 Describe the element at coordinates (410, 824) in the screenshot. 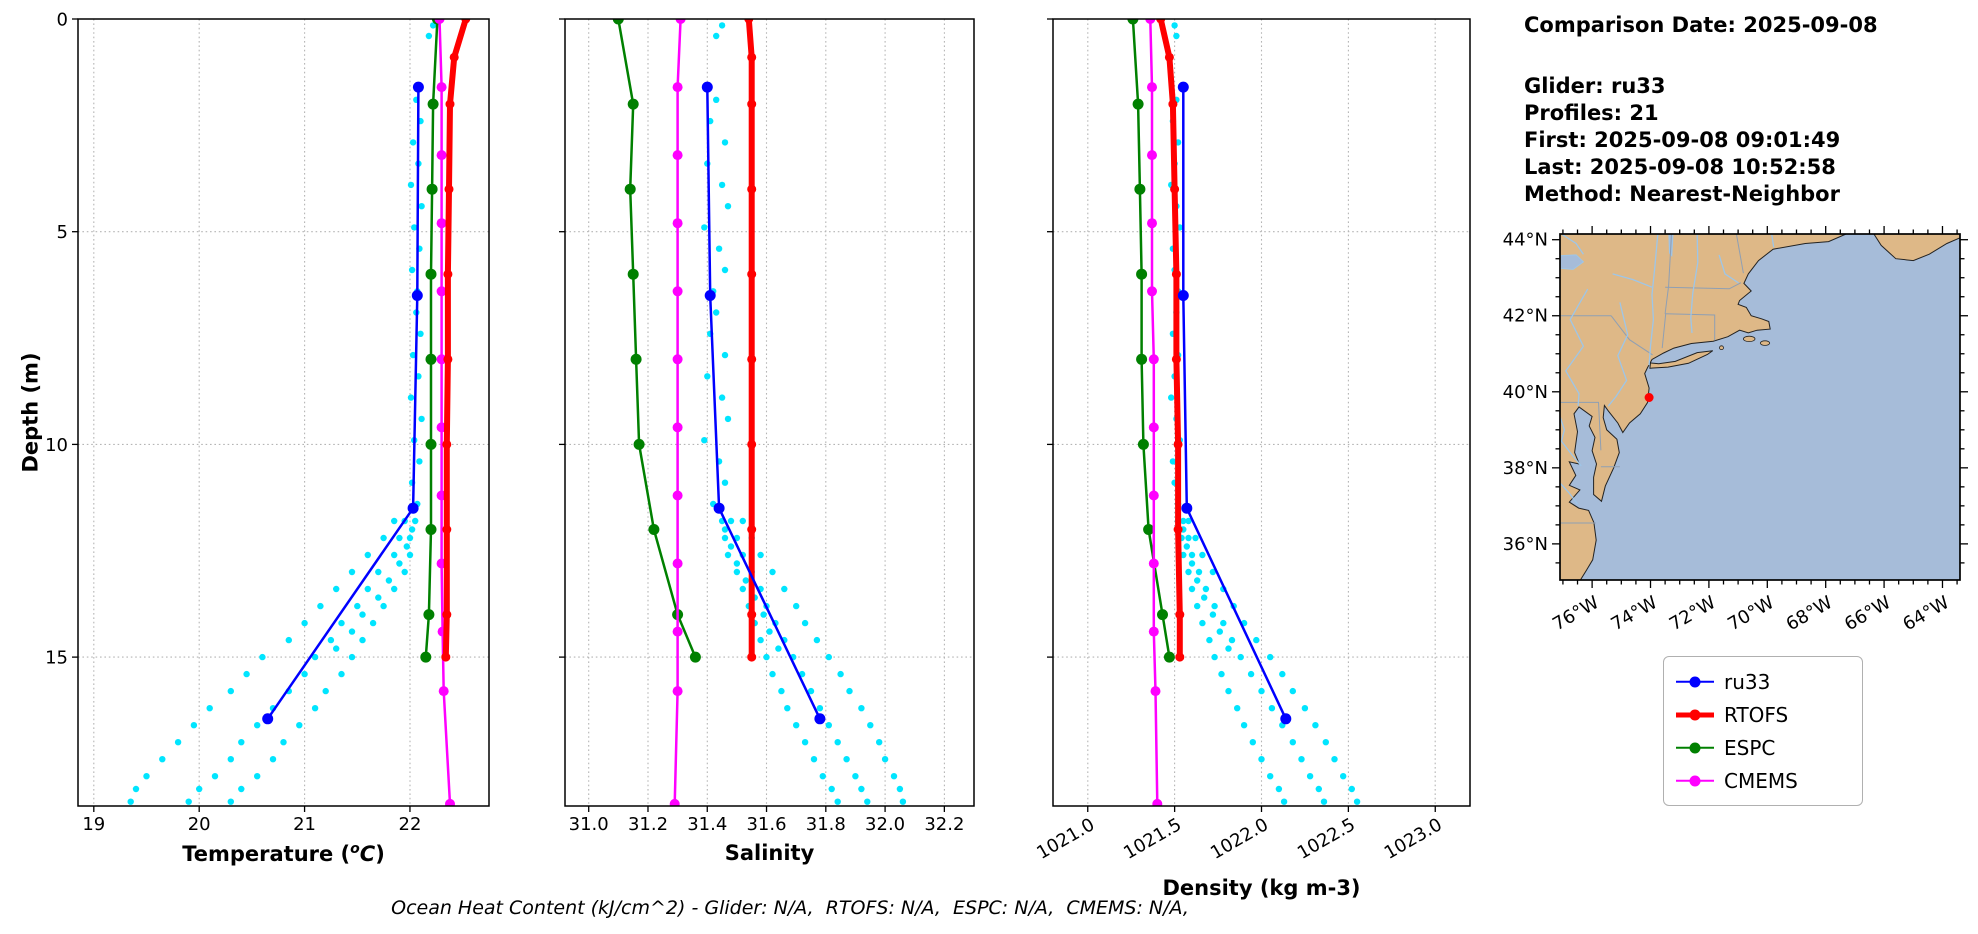

I see `svg-text: 22` at that location.